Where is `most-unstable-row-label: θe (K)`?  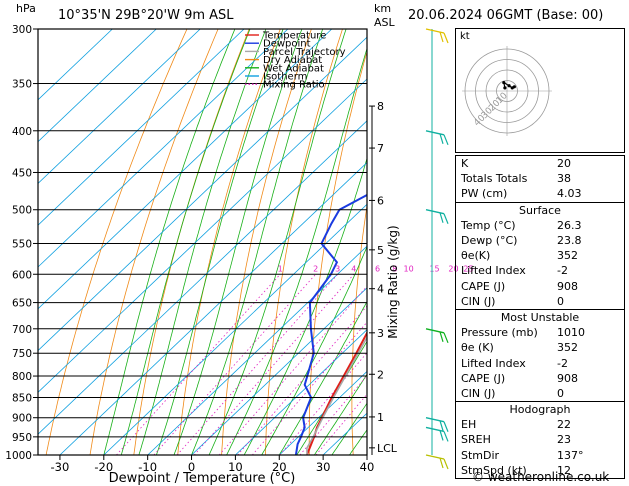
most-unstable-row-label: θe (K) is located at coordinates (506, 348).